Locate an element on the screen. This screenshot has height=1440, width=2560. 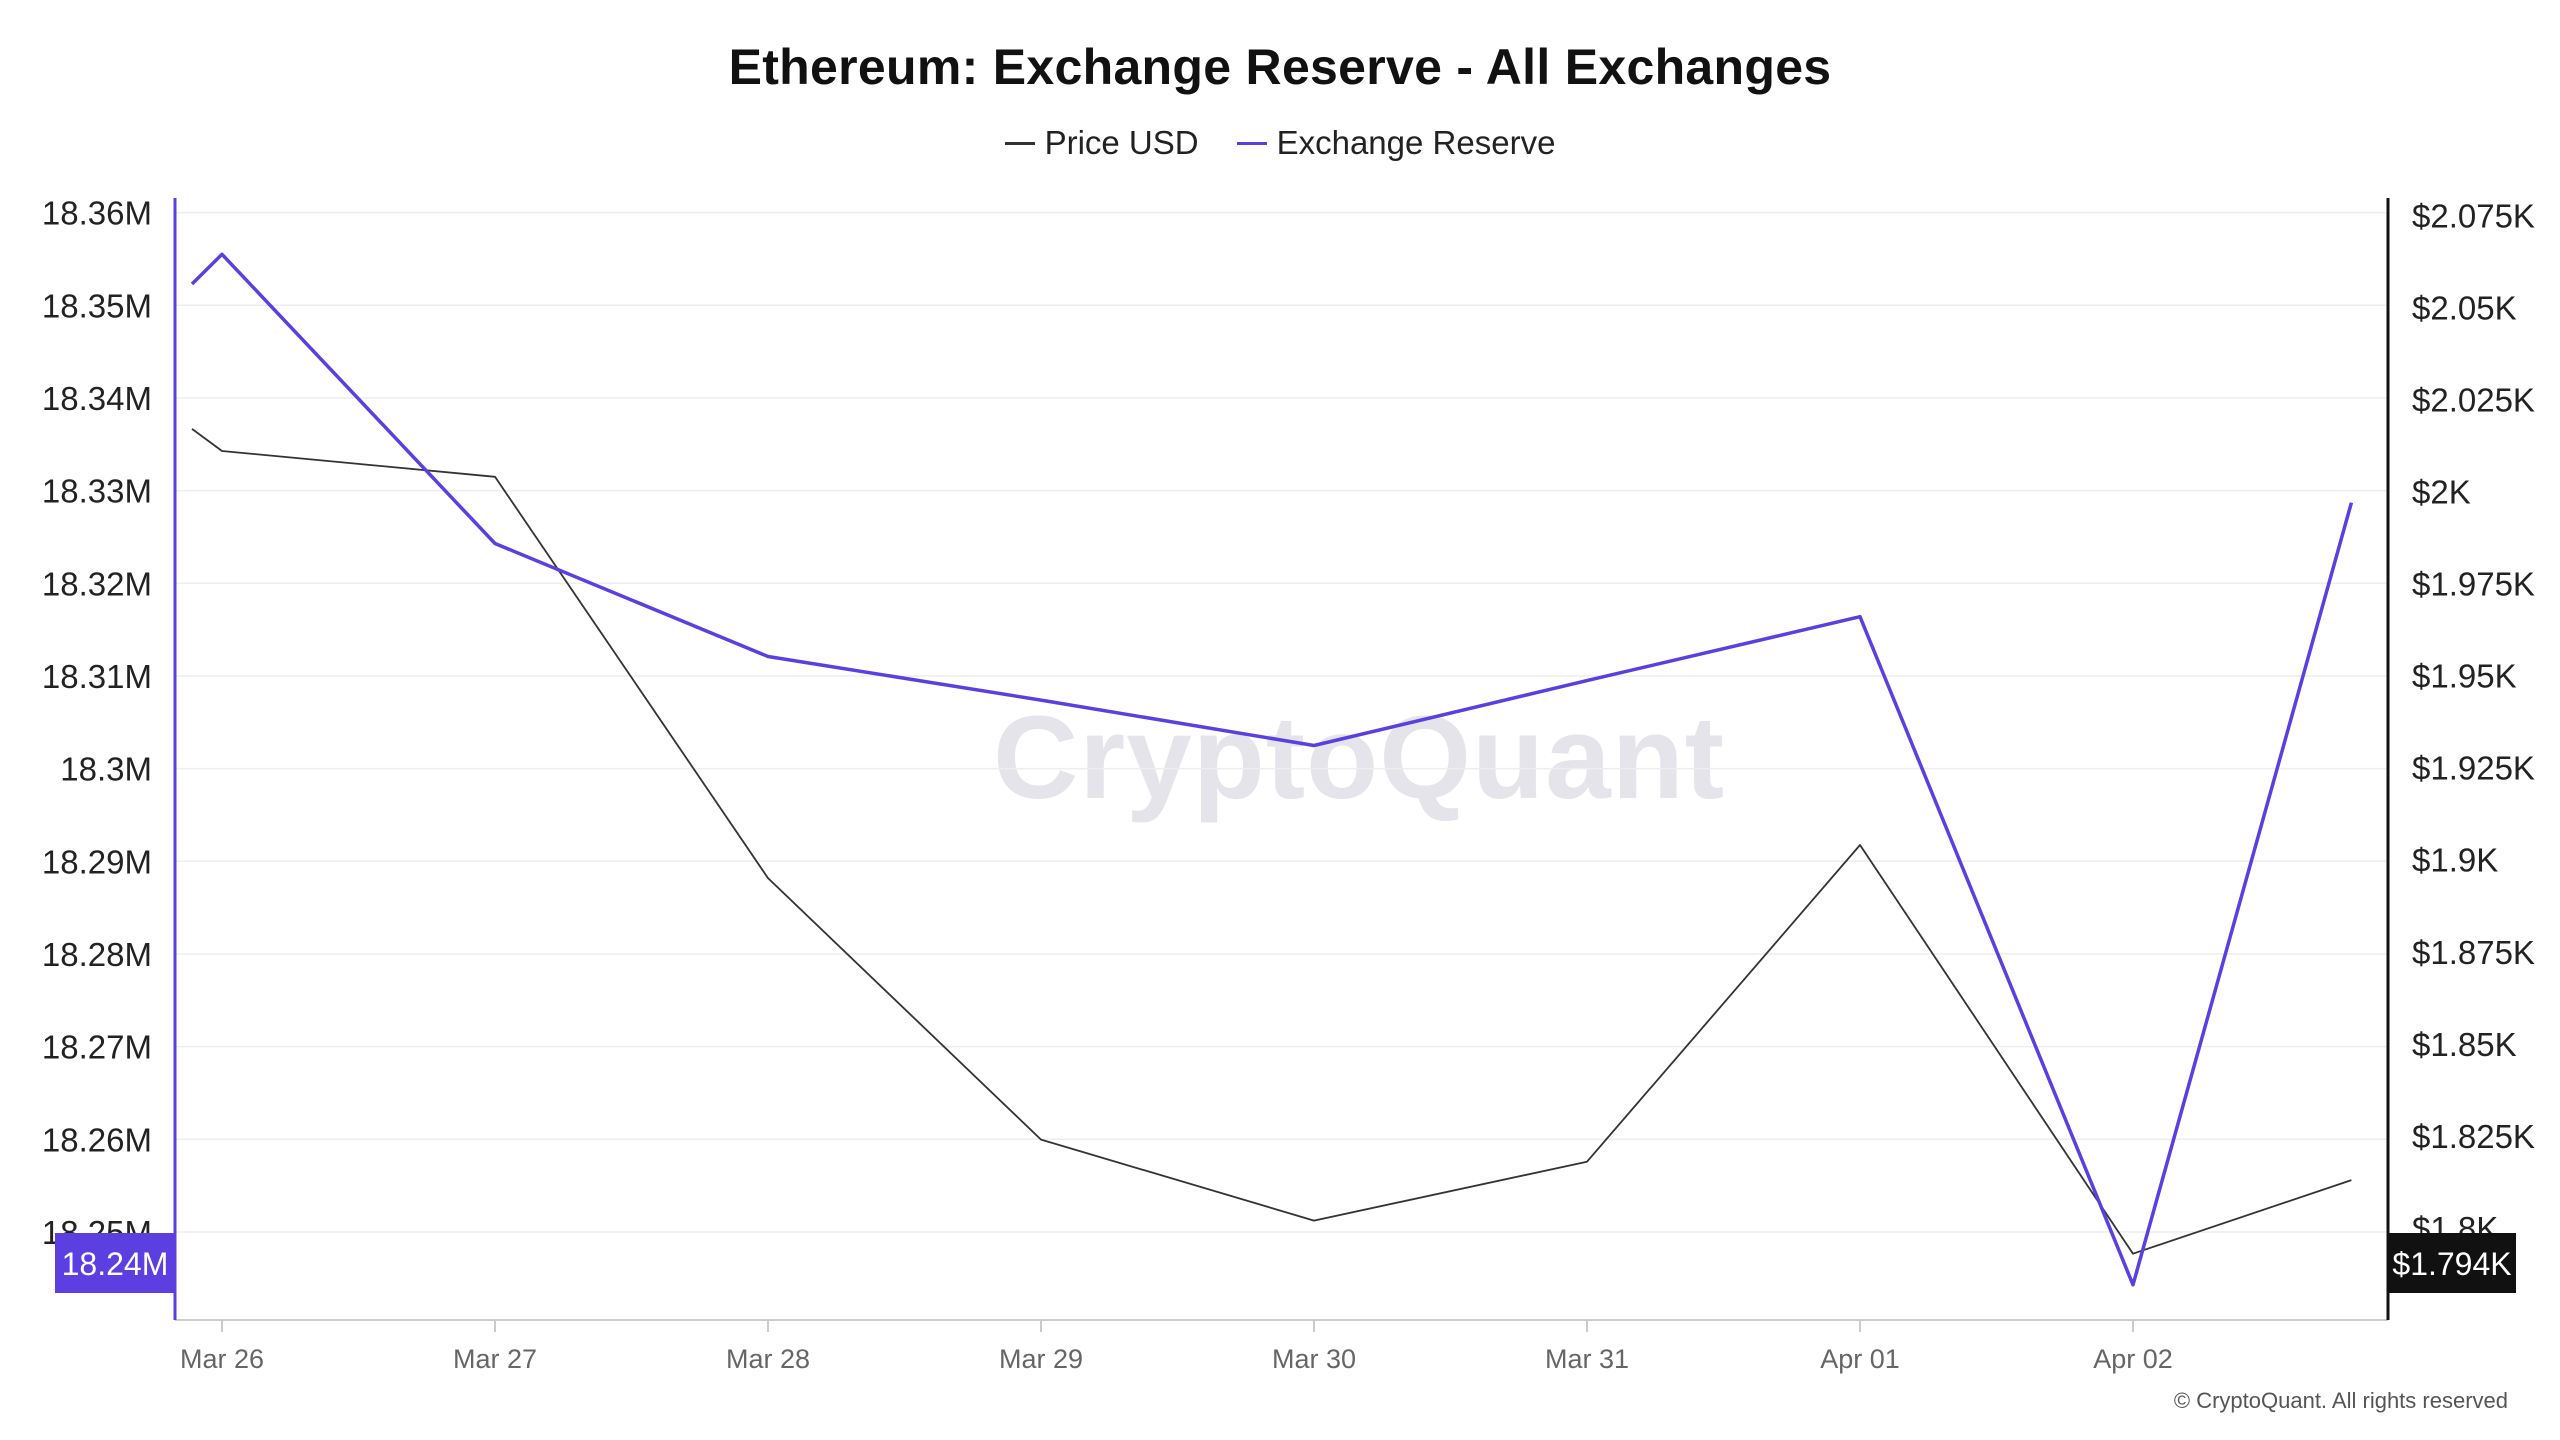
left-tick-label: 18.3M is located at coordinates (106, 769).